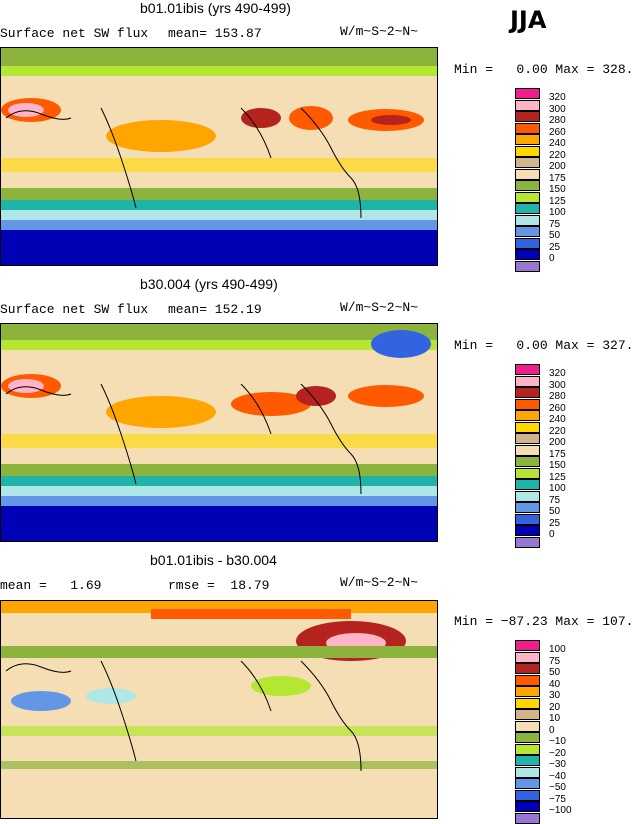 Image resolution: width=634 pixels, height=824 pixels. I want to click on panel-2-title: b30.004 (yrs 490-499), so click(209, 284).